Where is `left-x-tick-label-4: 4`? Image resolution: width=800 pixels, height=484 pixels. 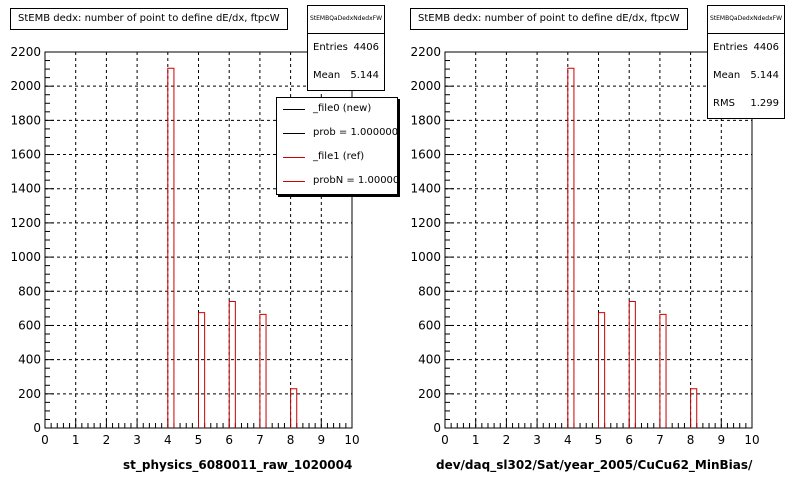 left-x-tick-label-4: 4 is located at coordinates (168, 440).